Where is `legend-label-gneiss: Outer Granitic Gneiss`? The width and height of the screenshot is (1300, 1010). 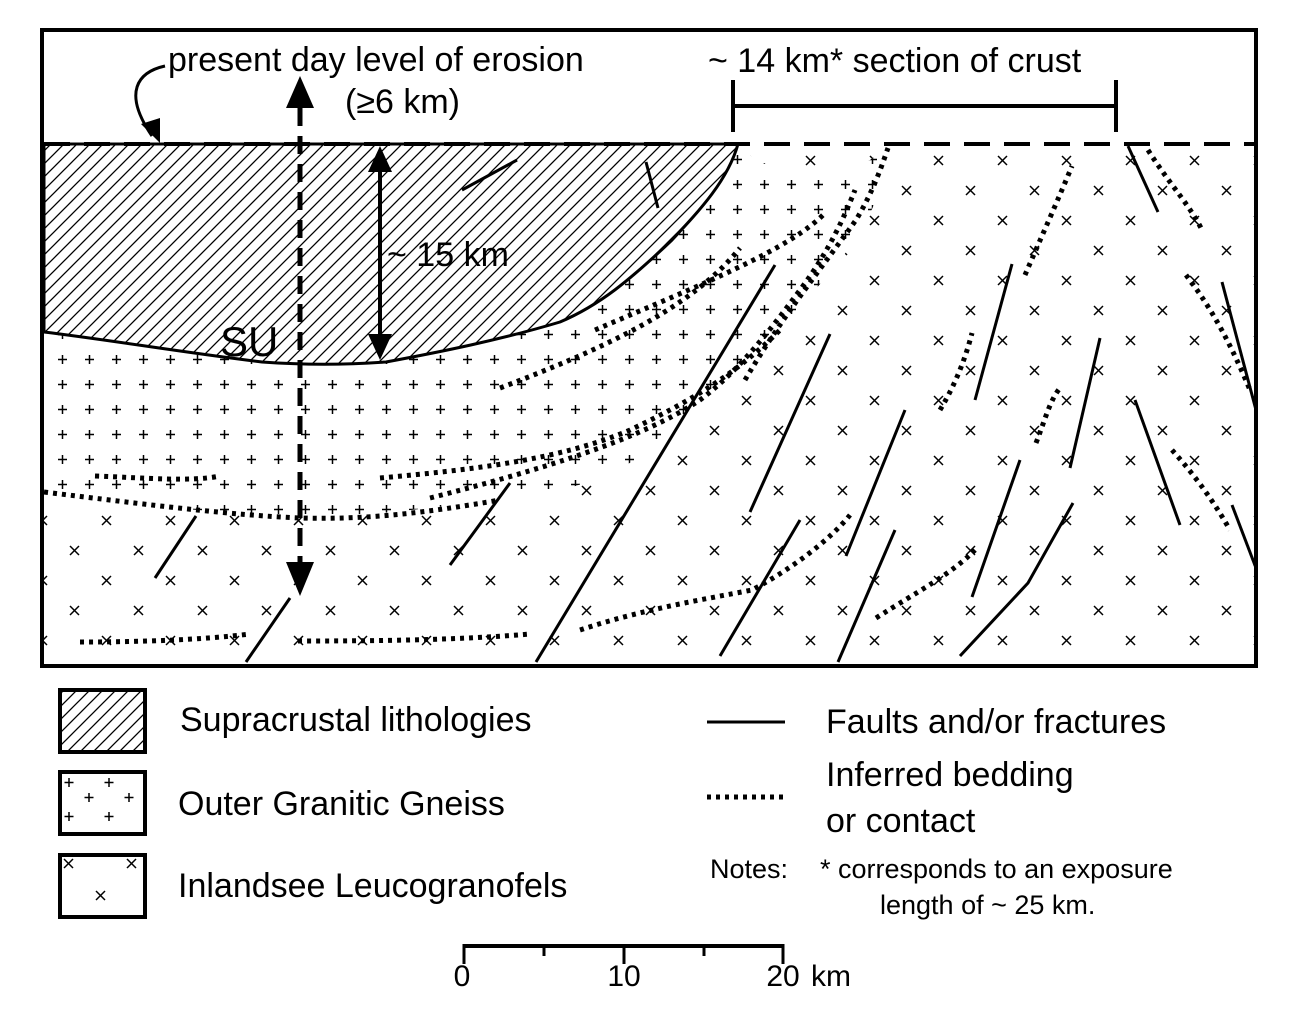 legend-label-gneiss: Outer Granitic Gneiss is located at coordinates (341, 804).